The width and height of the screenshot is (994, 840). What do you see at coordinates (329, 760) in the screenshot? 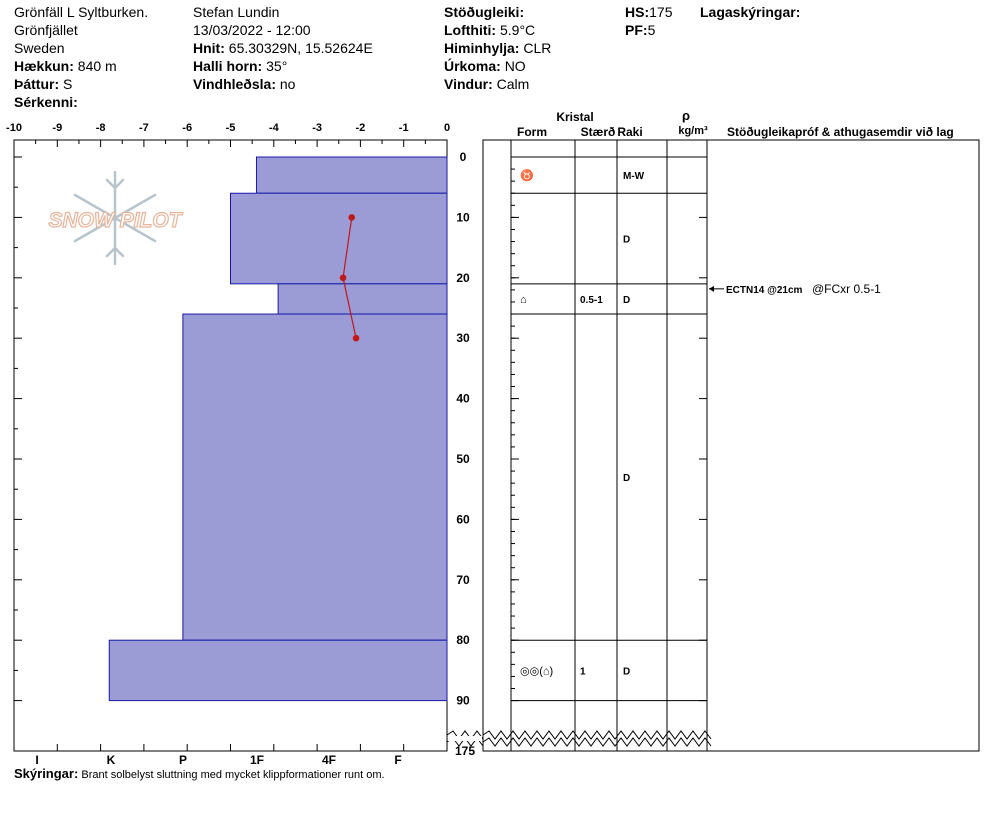
I see `hardness-tick-label: 4F` at bounding box center [329, 760].